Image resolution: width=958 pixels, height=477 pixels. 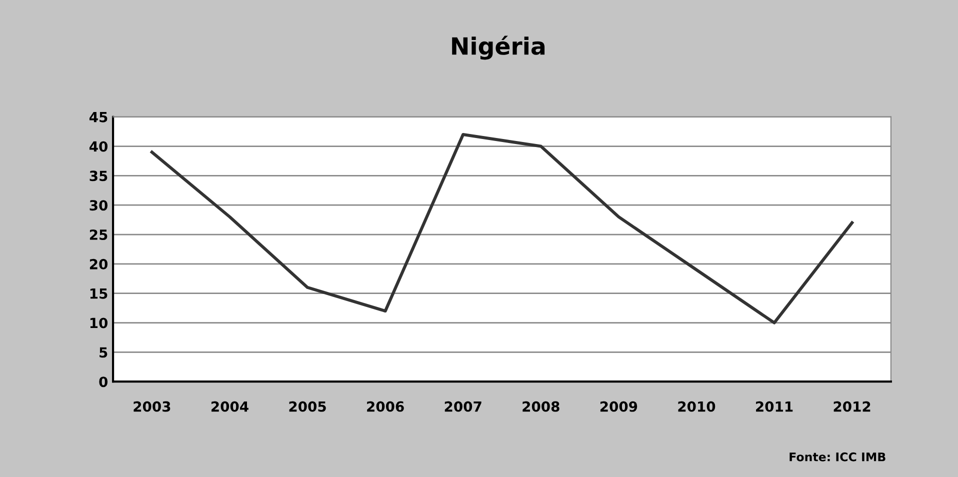 What do you see at coordinates (99, 234) in the screenshot?
I see `y-tick-label: 25` at bounding box center [99, 234].